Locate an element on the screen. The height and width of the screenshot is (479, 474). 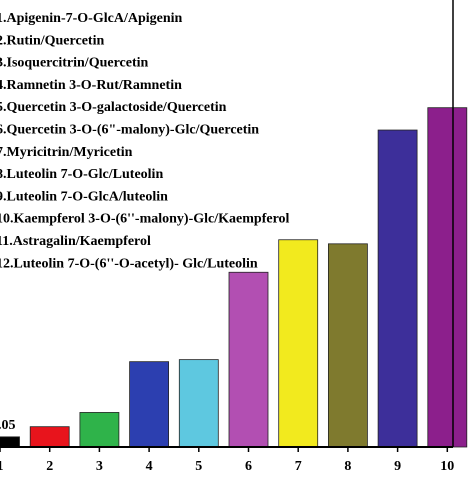
legend-entry: 4.Ramnetin 3-O-Rut/Ramnetin is located at coordinates (91, 85).